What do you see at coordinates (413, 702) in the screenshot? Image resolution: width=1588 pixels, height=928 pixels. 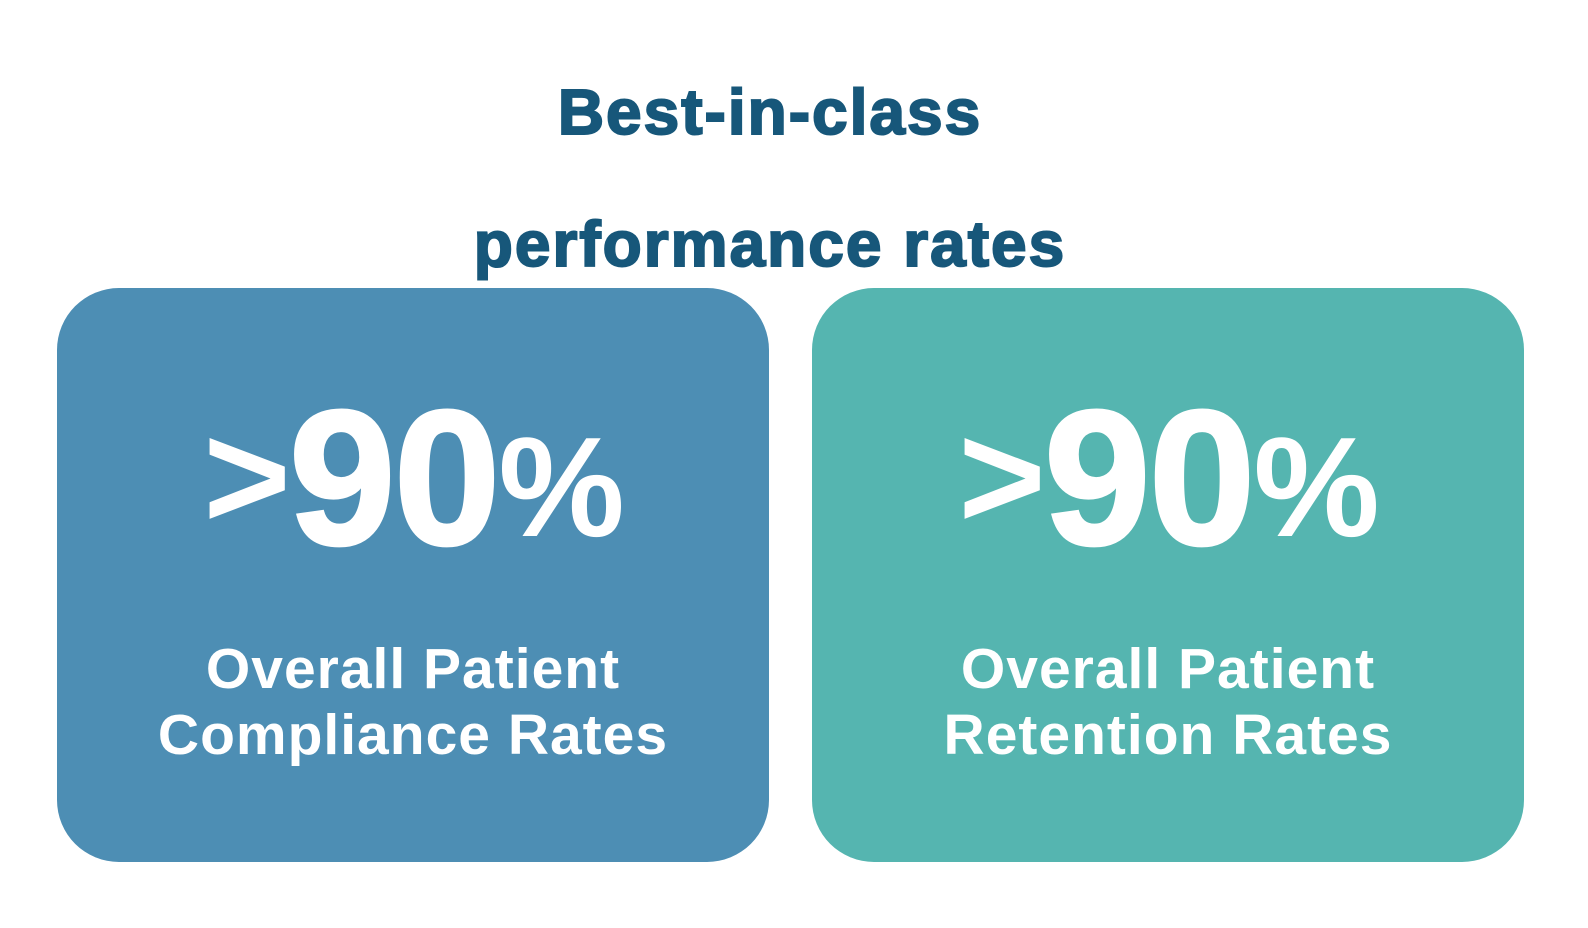 I see `compliance-rate-label: Overall Patient Compliance Rates` at bounding box center [413, 702].